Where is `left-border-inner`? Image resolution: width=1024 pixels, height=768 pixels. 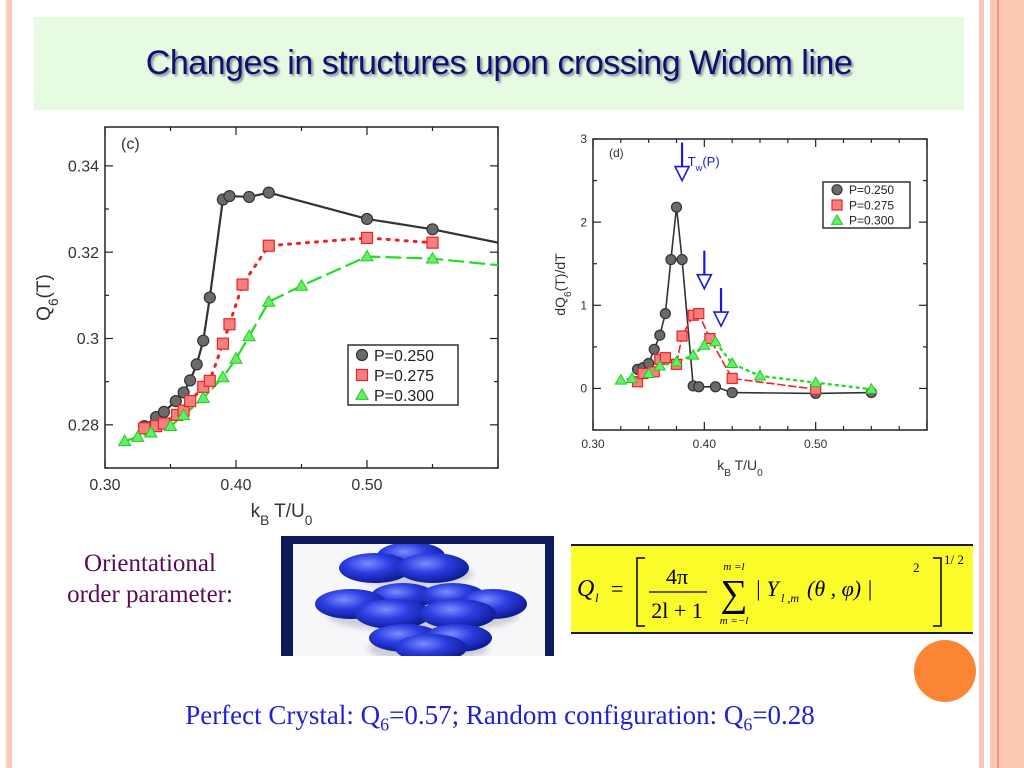 left-border-inner is located at coordinates (6, 384).